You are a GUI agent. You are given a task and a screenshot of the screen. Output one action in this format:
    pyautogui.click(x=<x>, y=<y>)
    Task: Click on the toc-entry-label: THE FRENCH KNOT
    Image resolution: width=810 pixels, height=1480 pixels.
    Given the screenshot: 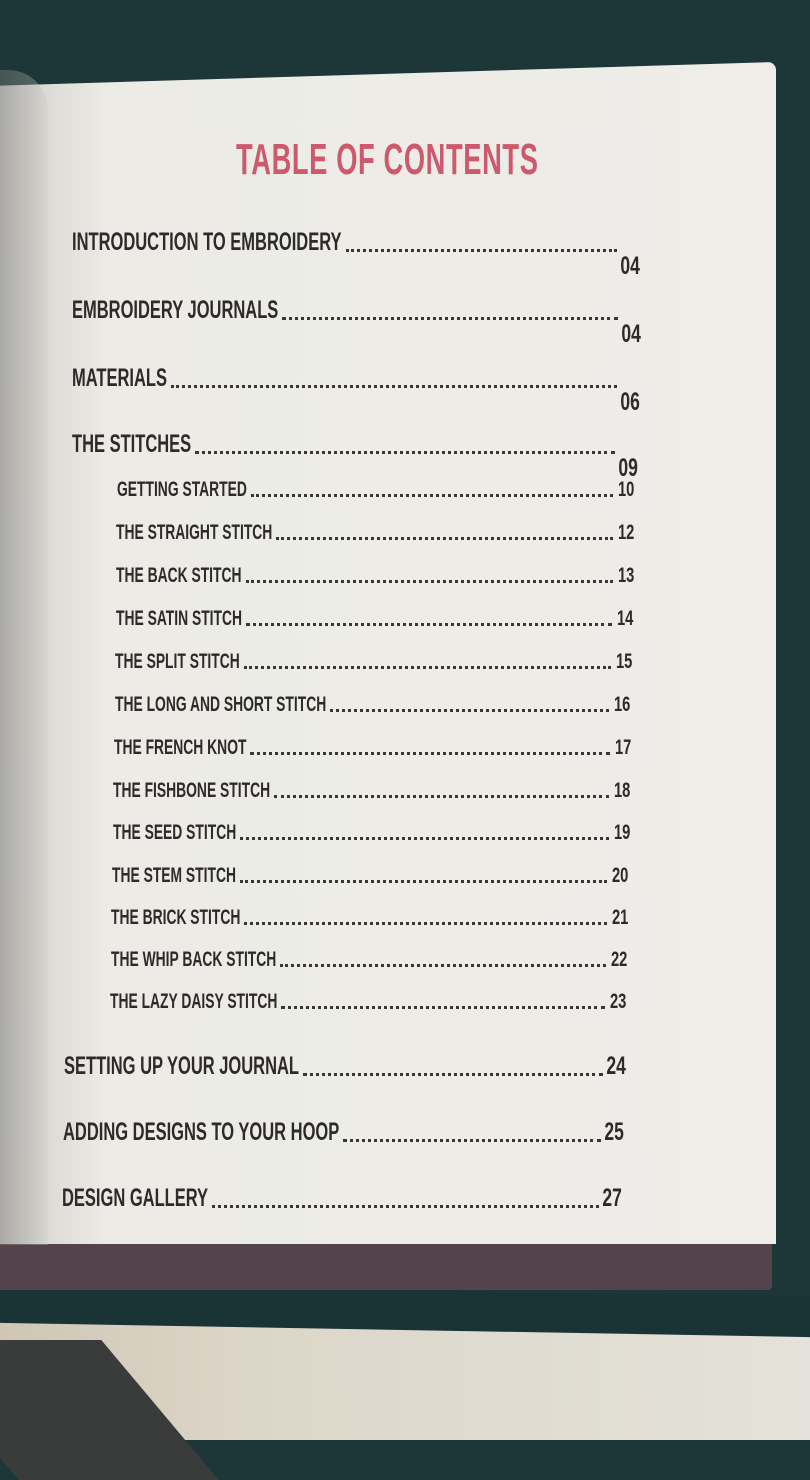 What is the action you would take?
    pyautogui.click(x=180, y=747)
    